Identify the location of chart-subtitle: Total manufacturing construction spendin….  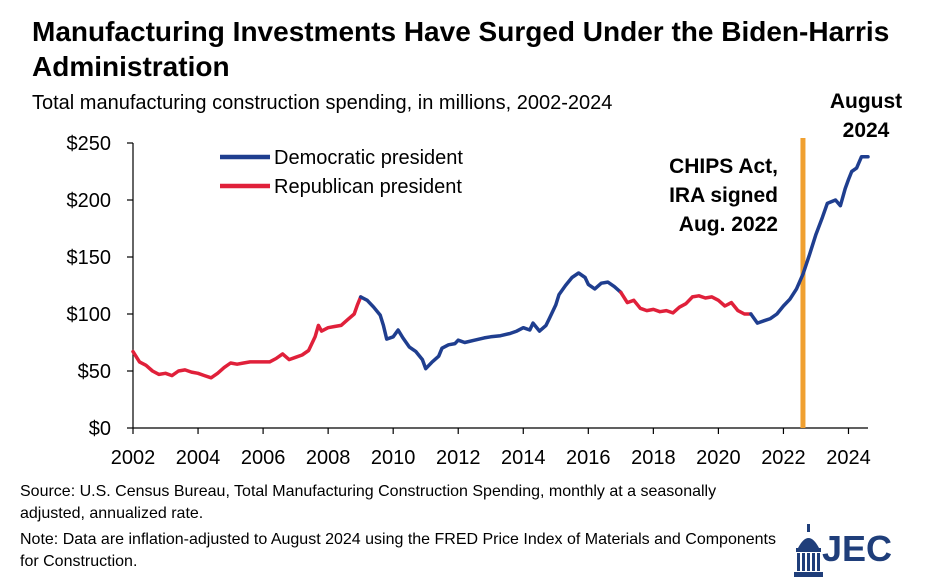
(322, 103).